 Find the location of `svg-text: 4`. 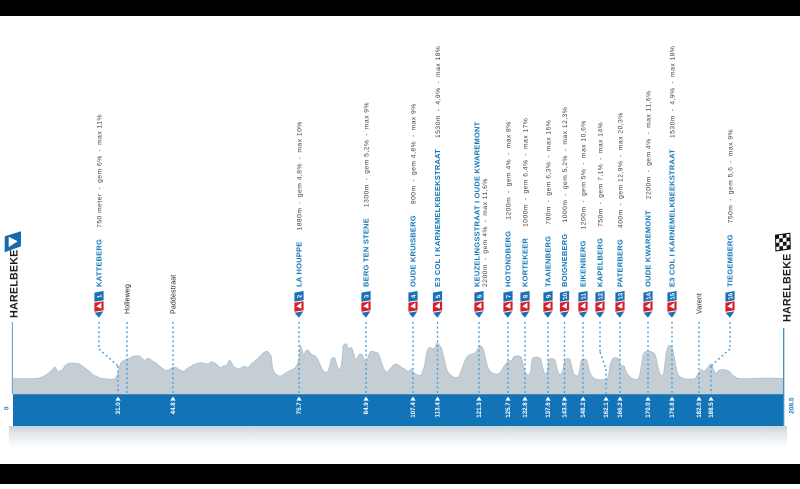

svg-text: 4 is located at coordinates (413, 295).